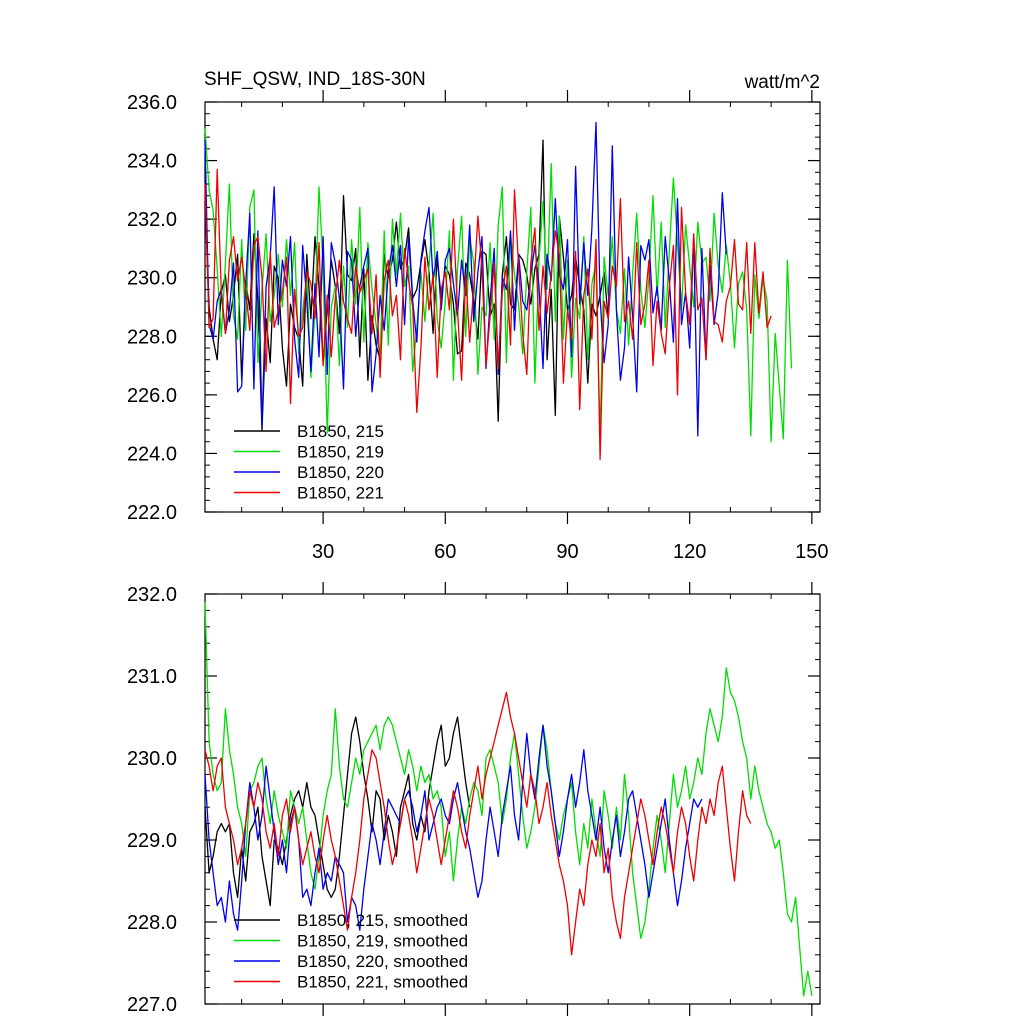  What do you see at coordinates (152, 103) in the screenshot?
I see `y-tick-label: 236.0` at bounding box center [152, 103].